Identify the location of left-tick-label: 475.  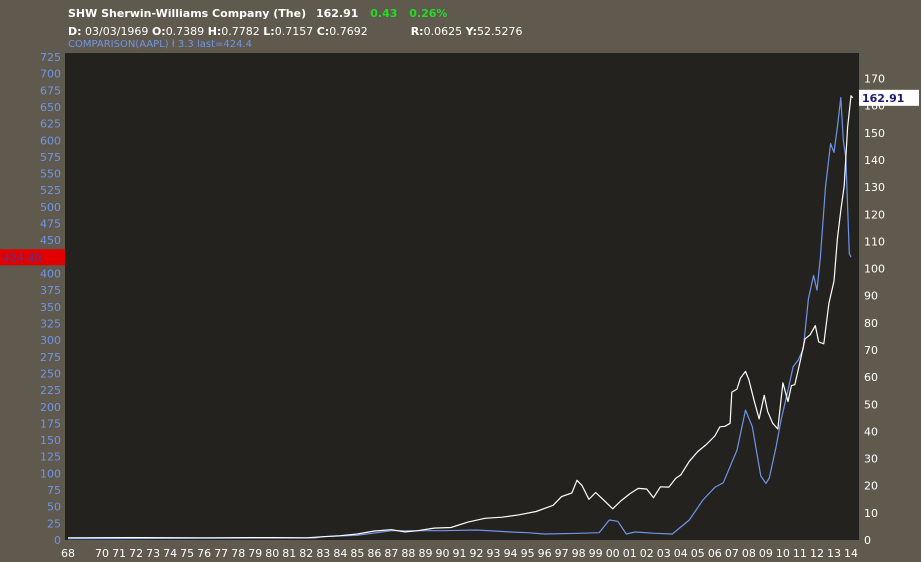
(50, 224).